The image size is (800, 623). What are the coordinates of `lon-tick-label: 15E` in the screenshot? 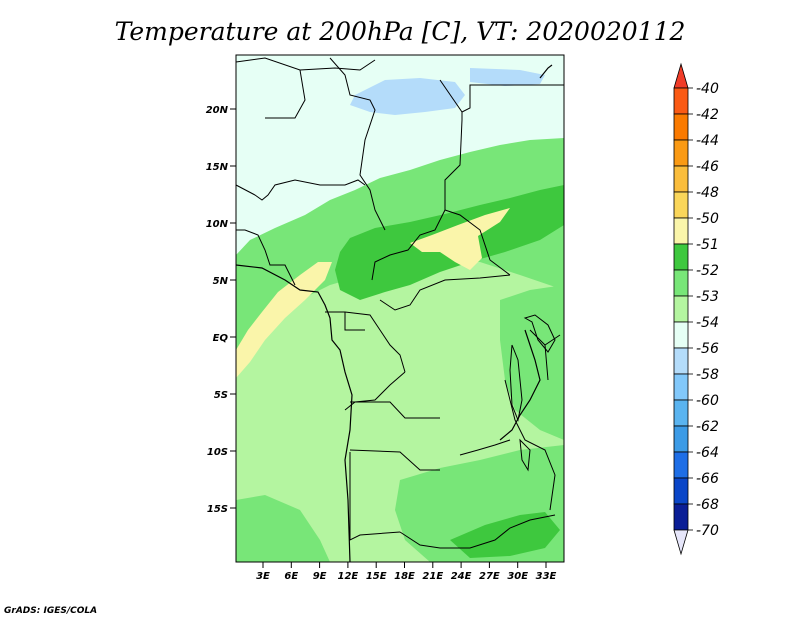 It's located at (376, 576).